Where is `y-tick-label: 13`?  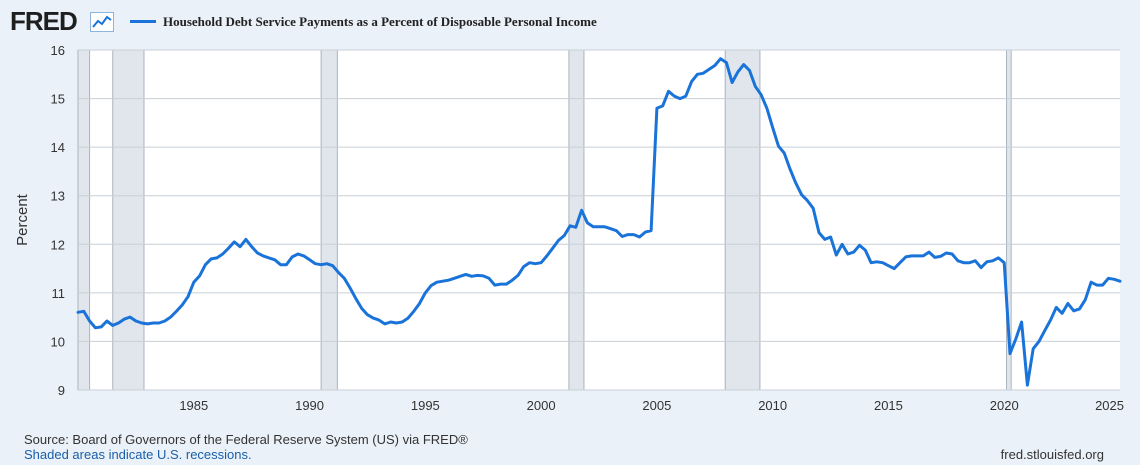
y-tick-label: 13 is located at coordinates (58, 196).